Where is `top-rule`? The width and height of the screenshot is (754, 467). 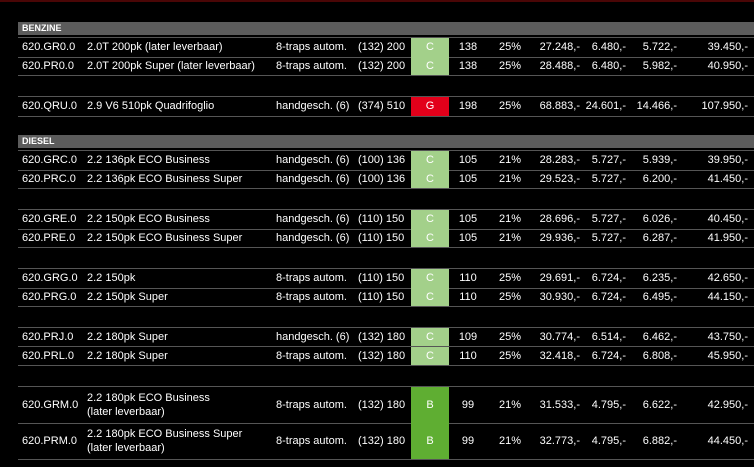
top-rule is located at coordinates (377, 1).